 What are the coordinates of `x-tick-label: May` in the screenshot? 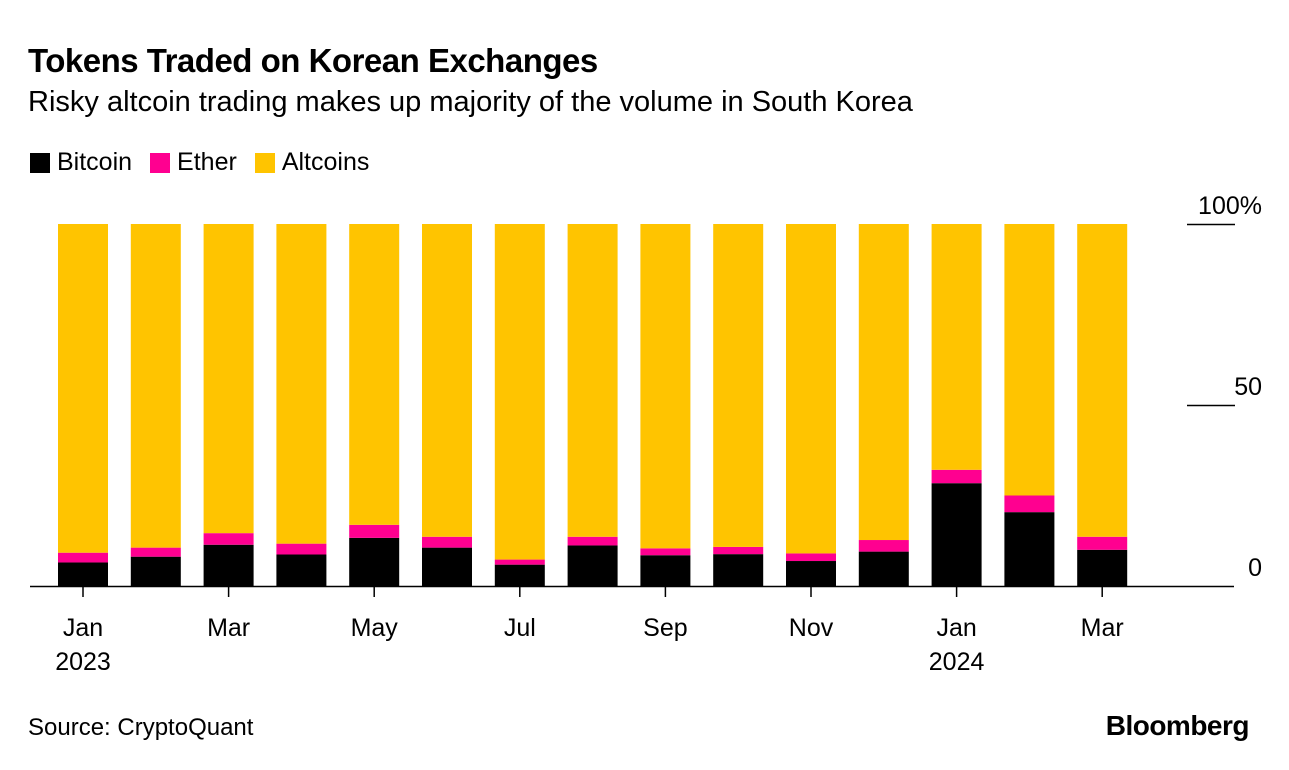 It's located at (375, 628).